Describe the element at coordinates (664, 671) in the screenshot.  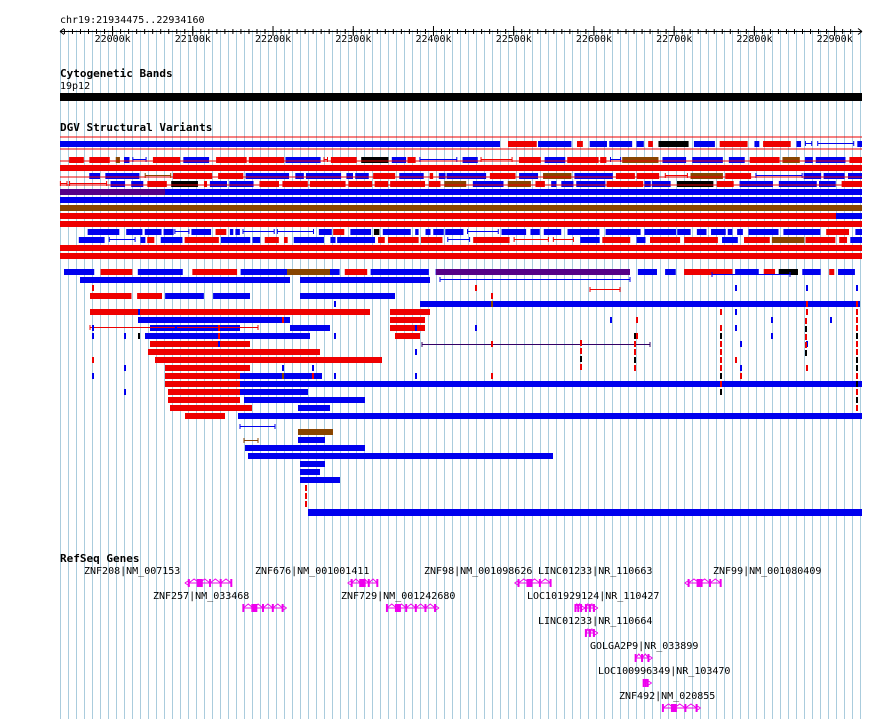
I see `gene-label: LOC100996349|NR_103470` at that location.